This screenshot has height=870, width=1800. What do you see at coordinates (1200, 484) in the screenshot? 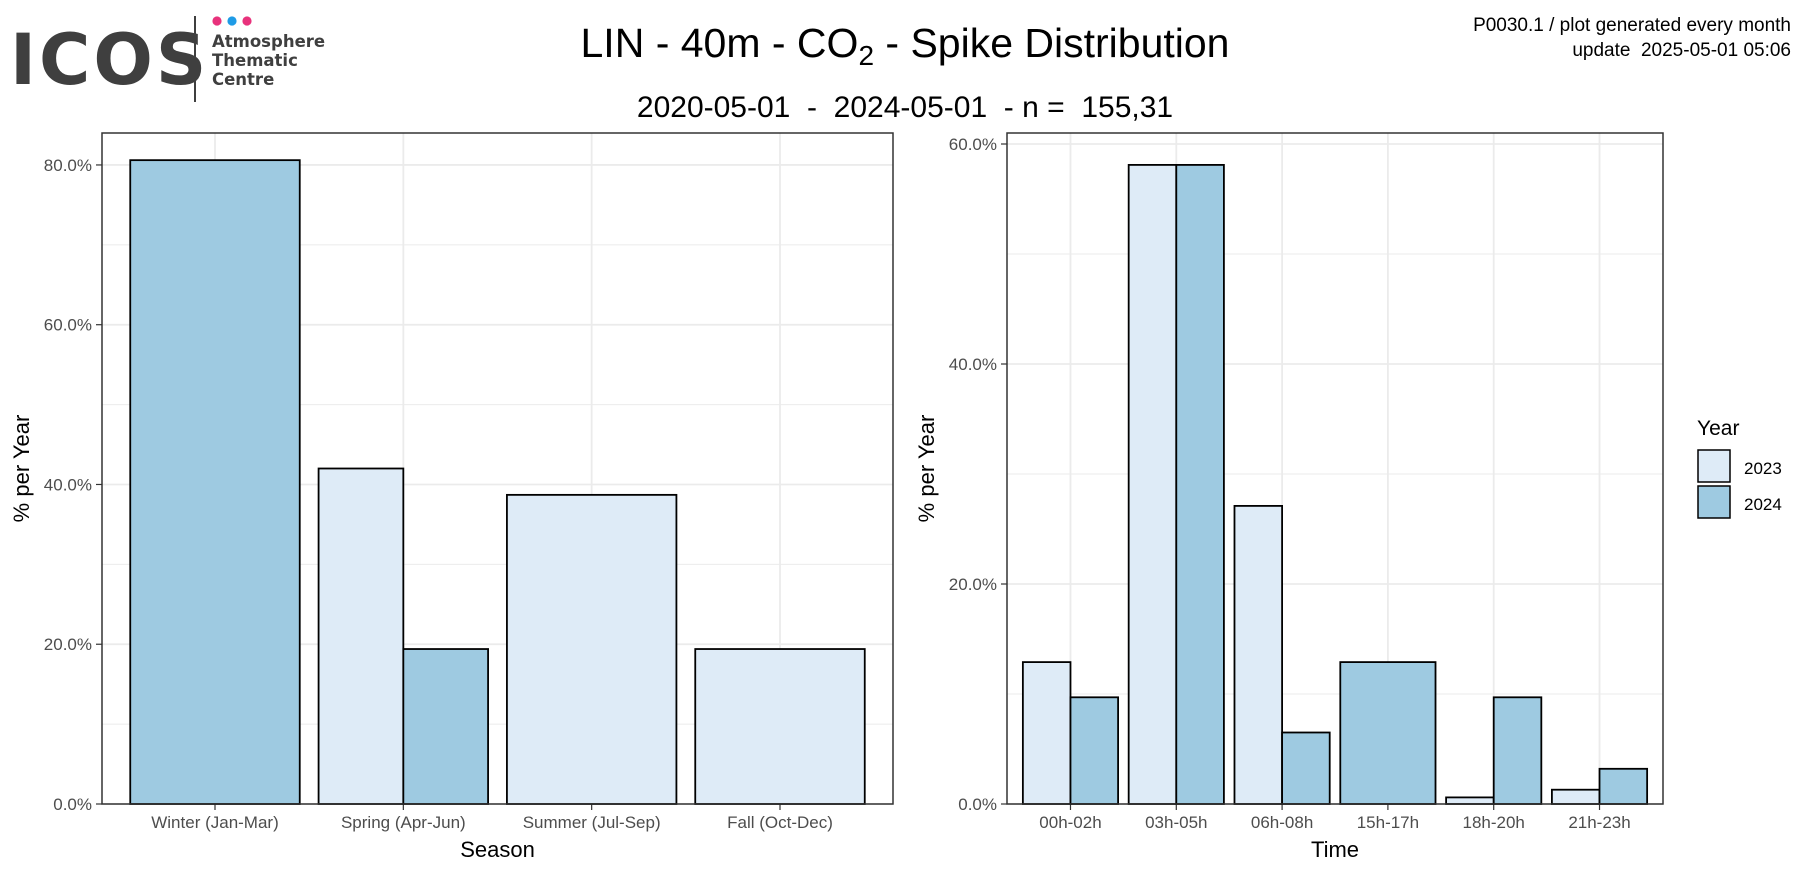
I see `bar-2024-03h-05h` at bounding box center [1200, 484].